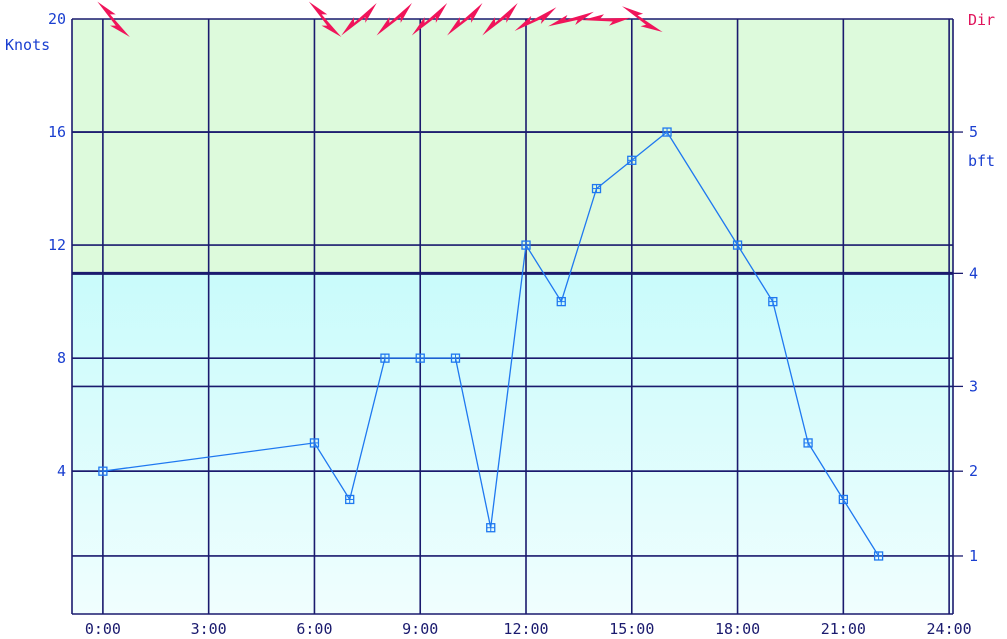  What do you see at coordinates (843, 629) in the screenshot?
I see `x-tick-label: 21:00` at bounding box center [843, 629].